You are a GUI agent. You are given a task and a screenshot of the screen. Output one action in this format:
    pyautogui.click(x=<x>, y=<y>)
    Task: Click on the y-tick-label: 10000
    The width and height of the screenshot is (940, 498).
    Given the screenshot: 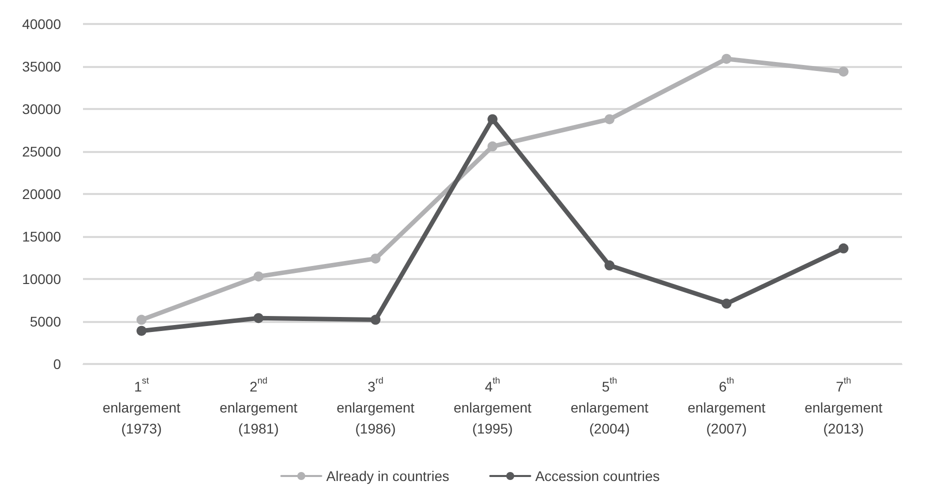 What is the action you would take?
    pyautogui.click(x=42, y=279)
    